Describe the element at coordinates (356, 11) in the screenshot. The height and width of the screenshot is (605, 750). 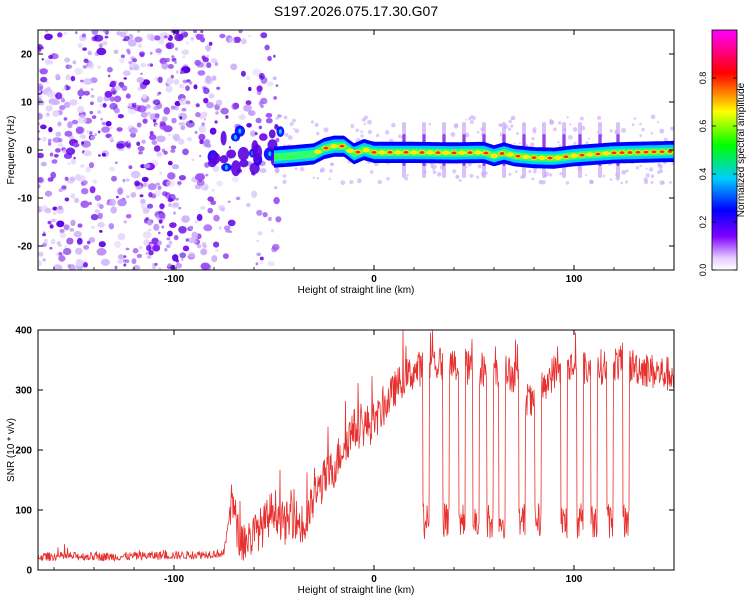
I see `figure-title: S197.2026.075.17.30.G07` at that location.